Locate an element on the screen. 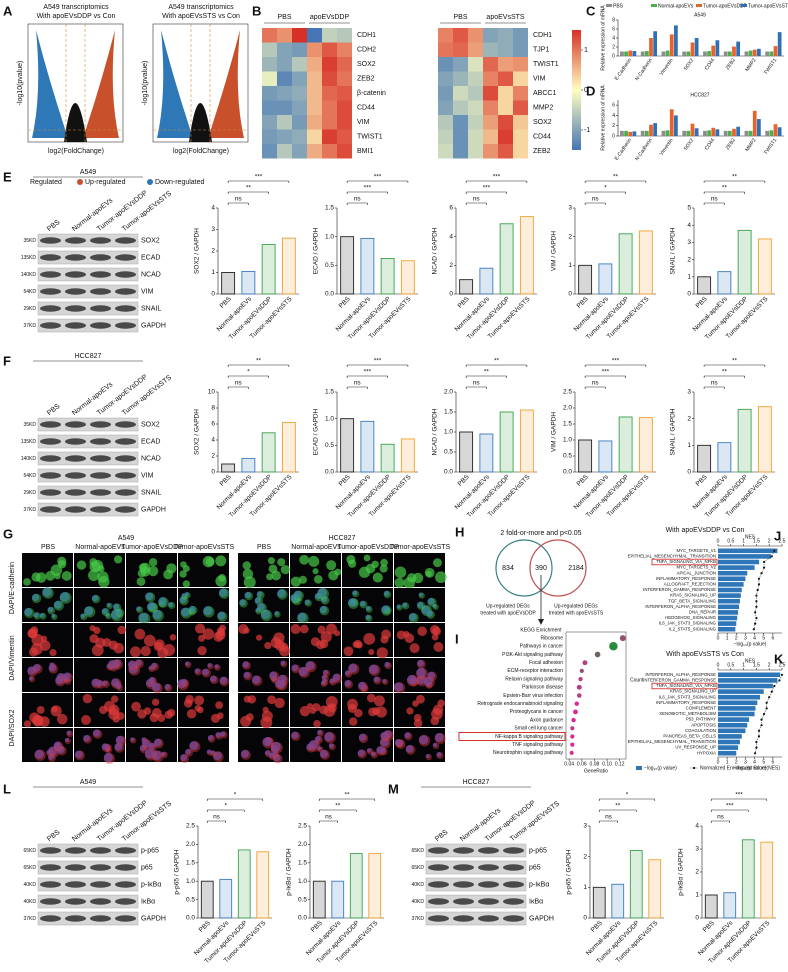 This screenshot has width=788, height=972. column-label: Tumor-apoEVsSTS is located at coordinates (420, 547).